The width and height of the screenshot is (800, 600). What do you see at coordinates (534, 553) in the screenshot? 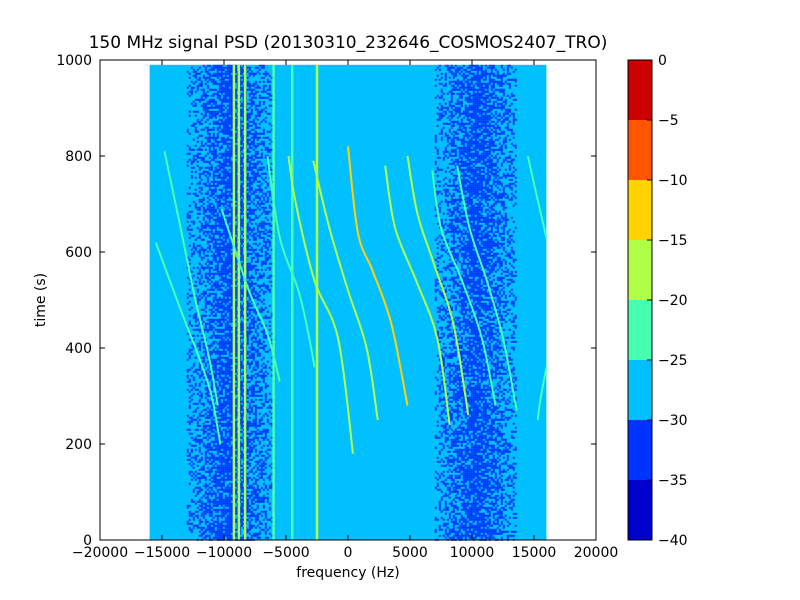
I see `x-tick-label: 15000` at bounding box center [534, 553].